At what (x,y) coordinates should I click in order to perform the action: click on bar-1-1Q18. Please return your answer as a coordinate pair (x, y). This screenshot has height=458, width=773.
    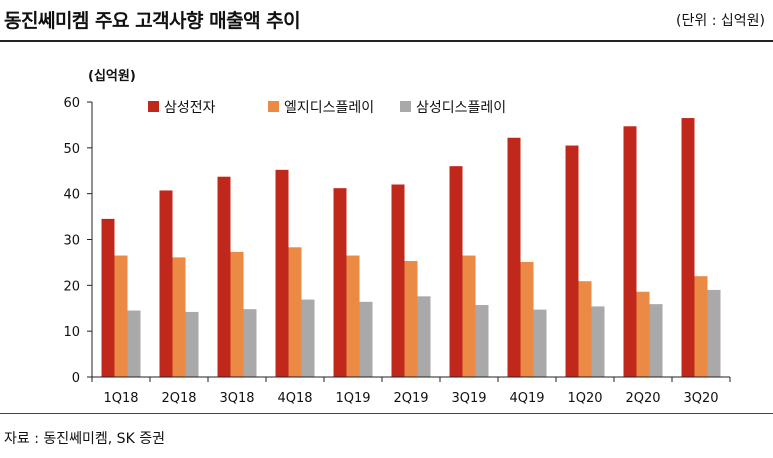
    Looking at the image, I should click on (108, 297).